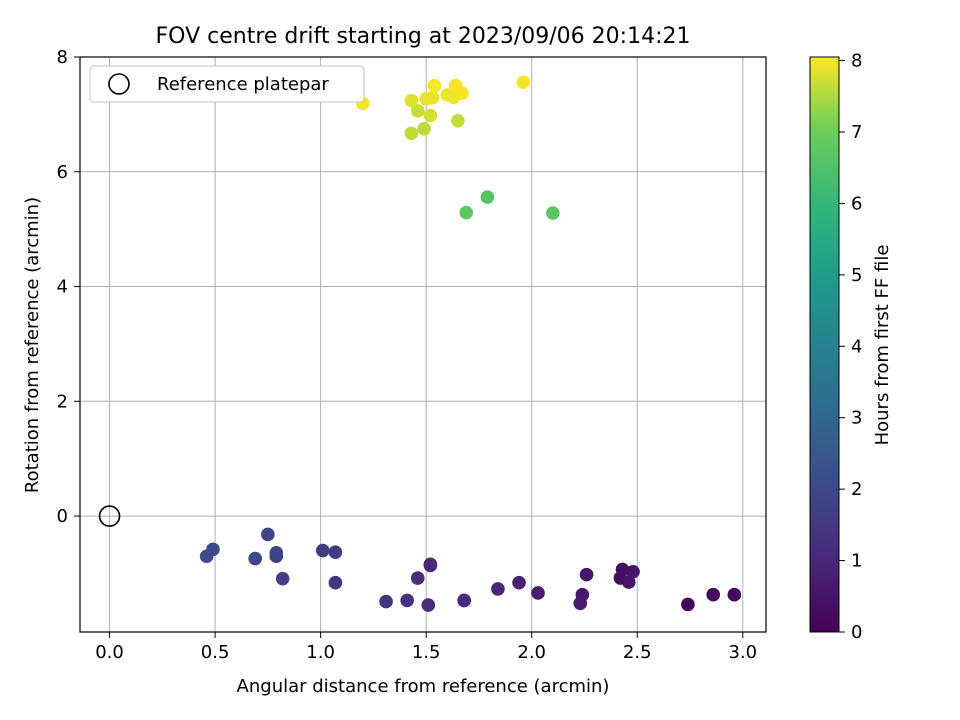 Image resolution: width=960 pixels, height=720 pixels. I want to click on colorbar-label: Hours from first FF file, so click(882, 345).